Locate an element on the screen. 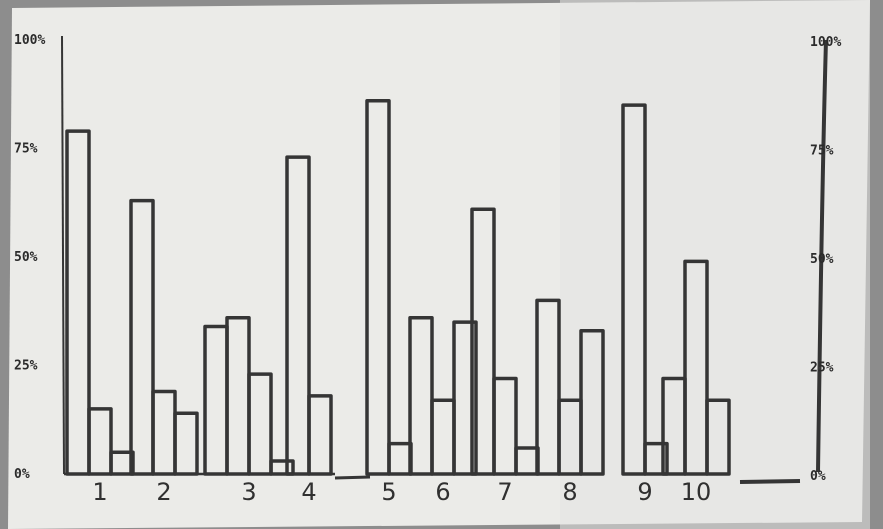 The image size is (883, 529). right-tick-label: 0% is located at coordinates (818, 476).